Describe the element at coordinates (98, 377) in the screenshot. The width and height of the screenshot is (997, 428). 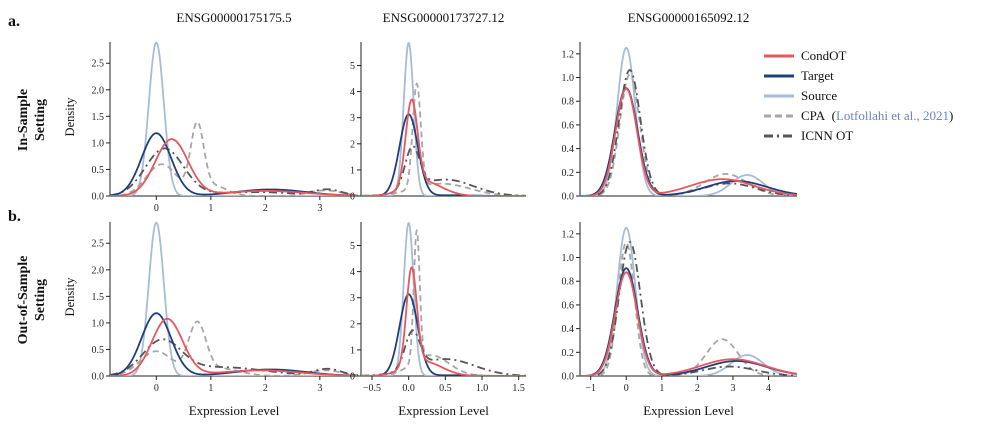
I see `ytick-label-b1-0: 0.0` at that location.